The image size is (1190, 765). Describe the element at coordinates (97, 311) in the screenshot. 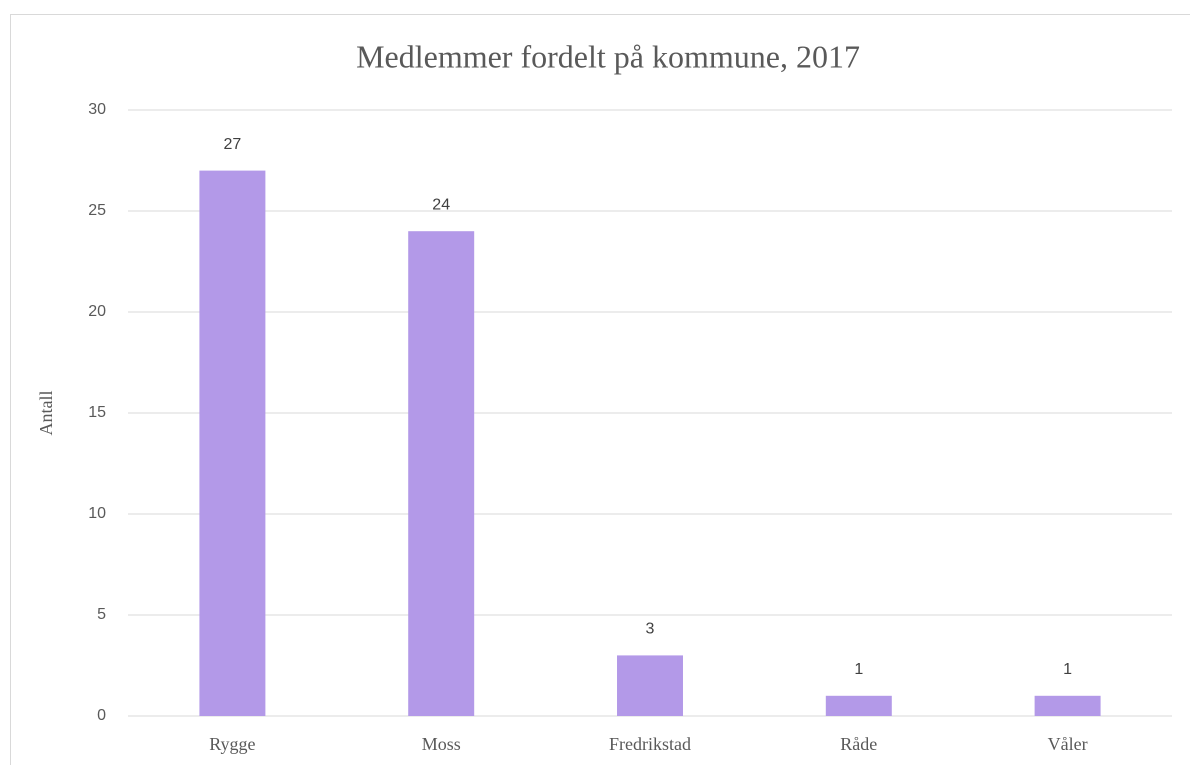

I see `y-tick-label: 20` at that location.